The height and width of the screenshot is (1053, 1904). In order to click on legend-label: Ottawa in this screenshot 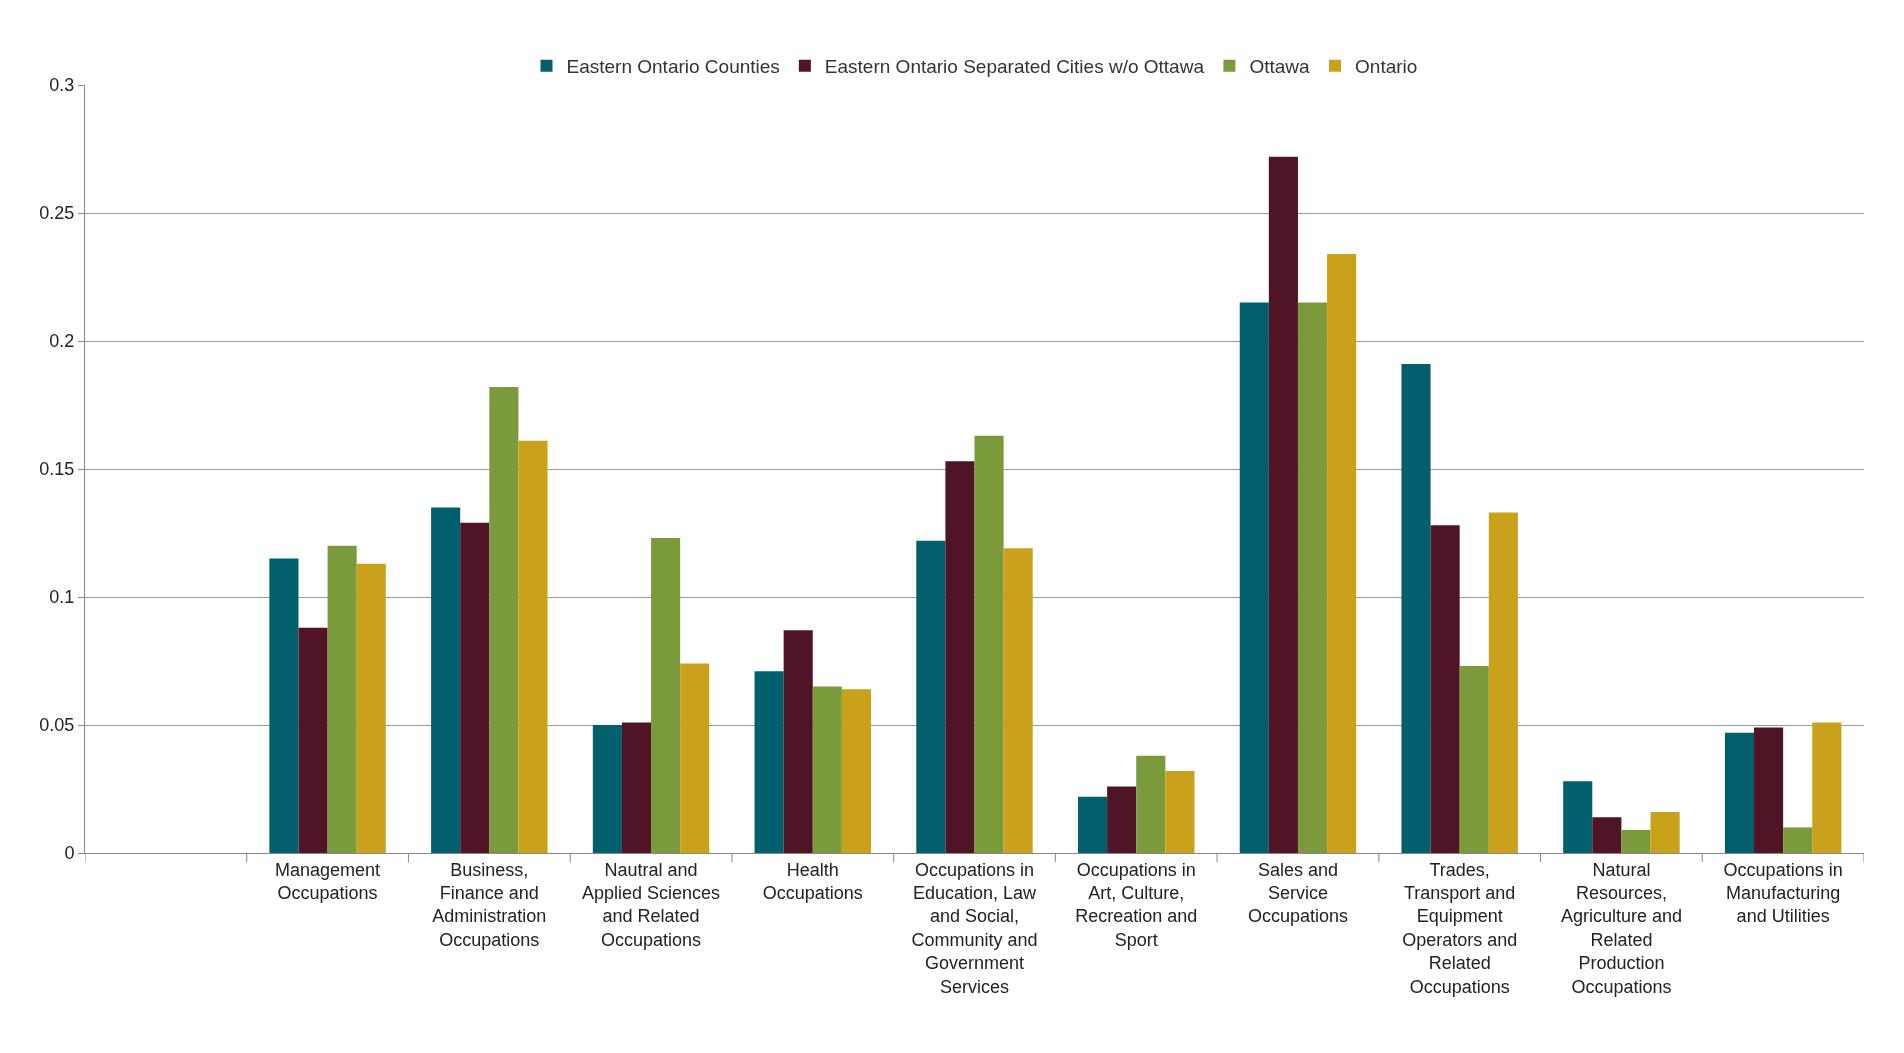, I will do `click(1280, 67)`.